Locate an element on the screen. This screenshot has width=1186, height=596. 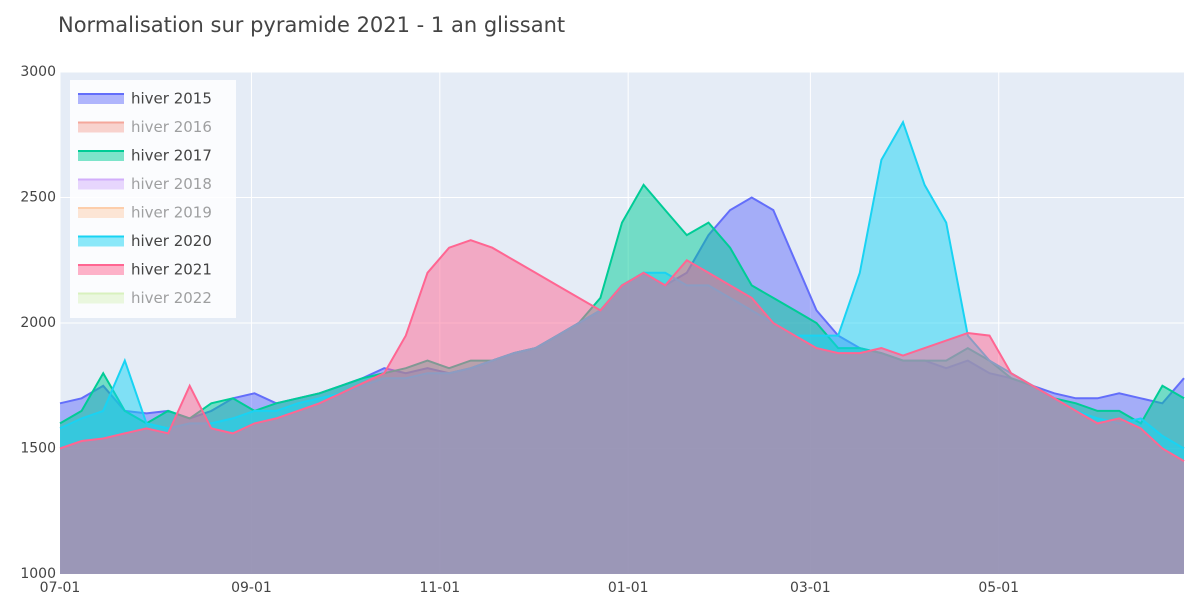
legend-item: hiver 2015 is located at coordinates (145, 99).